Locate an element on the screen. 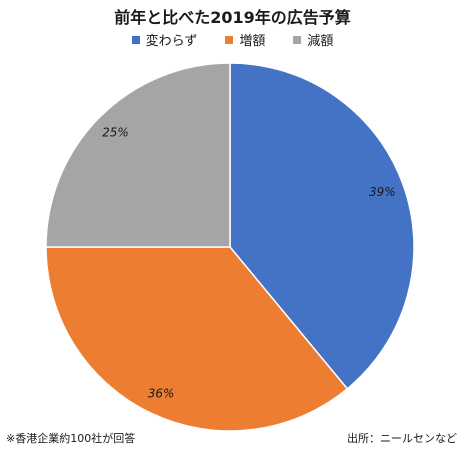 The image size is (465, 450). legend-label-unchanged: 変わらず is located at coordinates (171, 41).